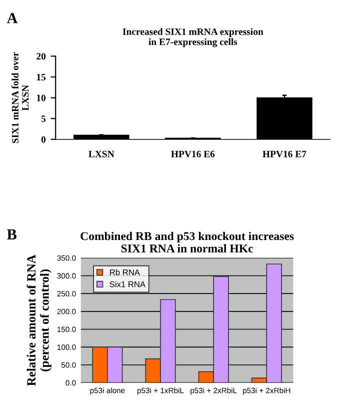 The image size is (337, 416). What do you see at coordinates (125, 272) in the screenshot?
I see `legend-label: Rb RNA` at bounding box center [125, 272].